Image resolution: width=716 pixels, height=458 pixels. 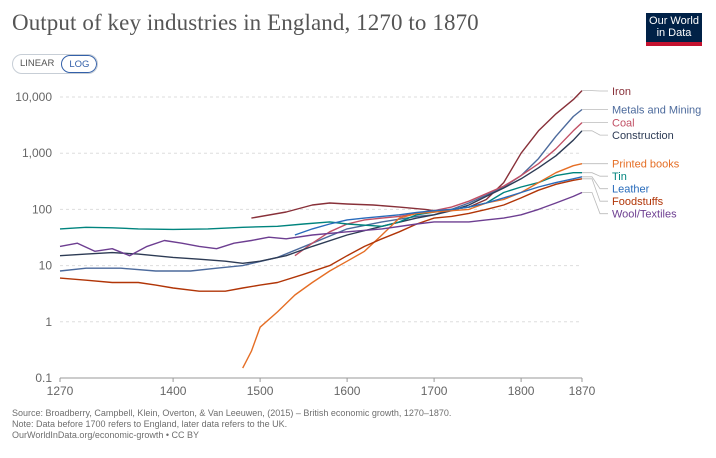 I want to click on series-line-tin, so click(x=320, y=201).